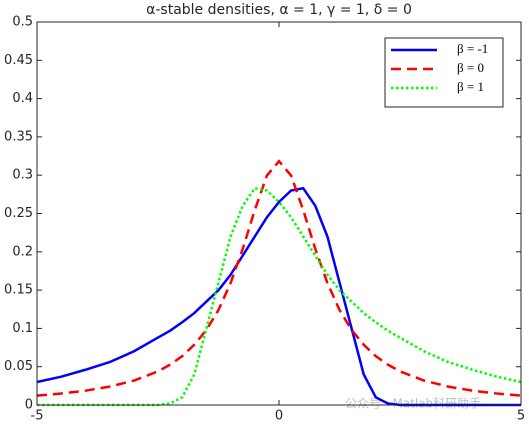  I want to click on y-tick-label: 0.25, so click(18, 213).